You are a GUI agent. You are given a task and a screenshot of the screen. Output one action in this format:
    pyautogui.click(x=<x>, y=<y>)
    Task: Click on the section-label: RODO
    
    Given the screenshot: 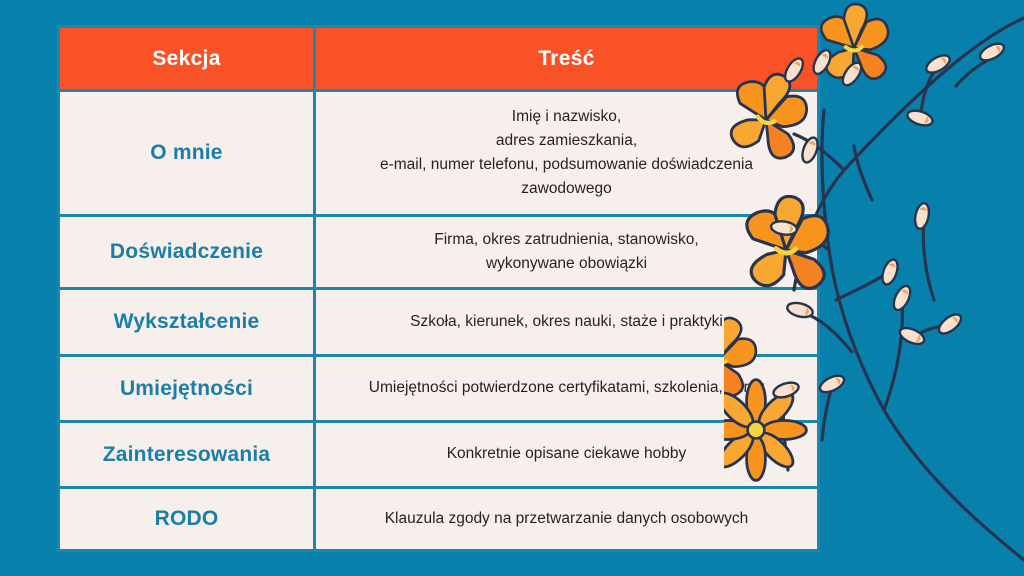 What is the action you would take?
    pyautogui.click(x=186, y=519)
    